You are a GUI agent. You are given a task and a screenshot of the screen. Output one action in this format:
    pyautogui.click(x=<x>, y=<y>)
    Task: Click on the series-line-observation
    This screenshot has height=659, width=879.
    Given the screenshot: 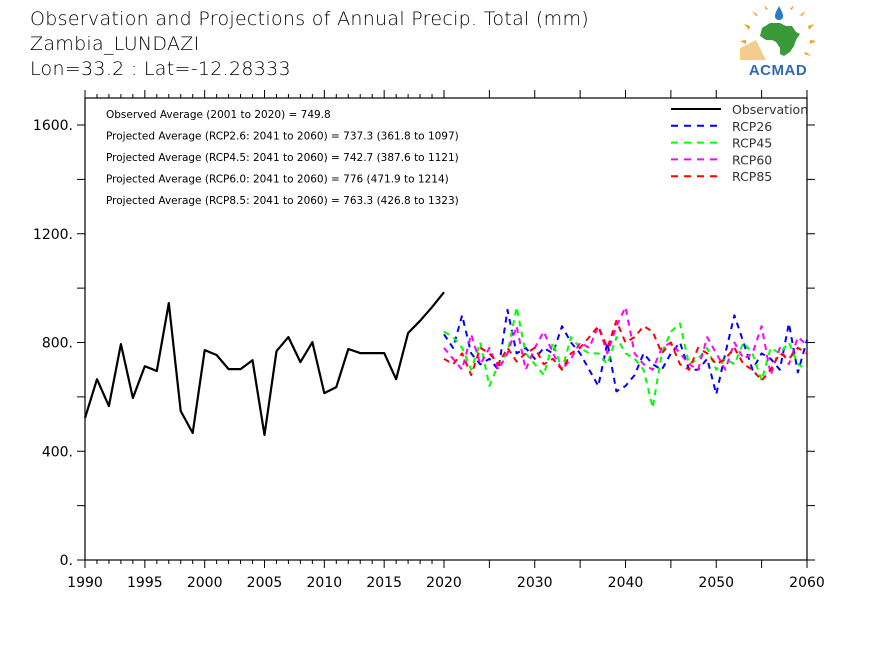 What is the action you would take?
    pyautogui.click(x=264, y=363)
    